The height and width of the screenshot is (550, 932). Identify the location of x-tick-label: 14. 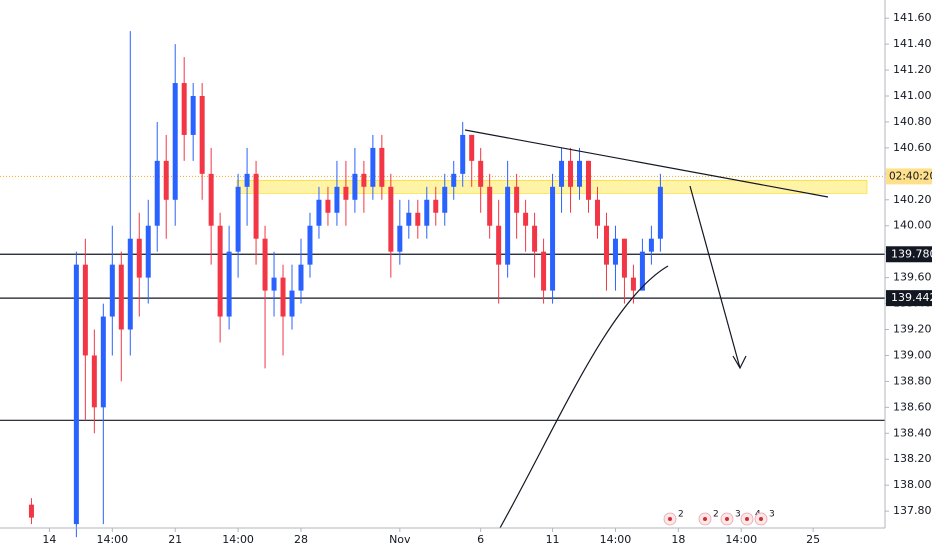
(49, 539).